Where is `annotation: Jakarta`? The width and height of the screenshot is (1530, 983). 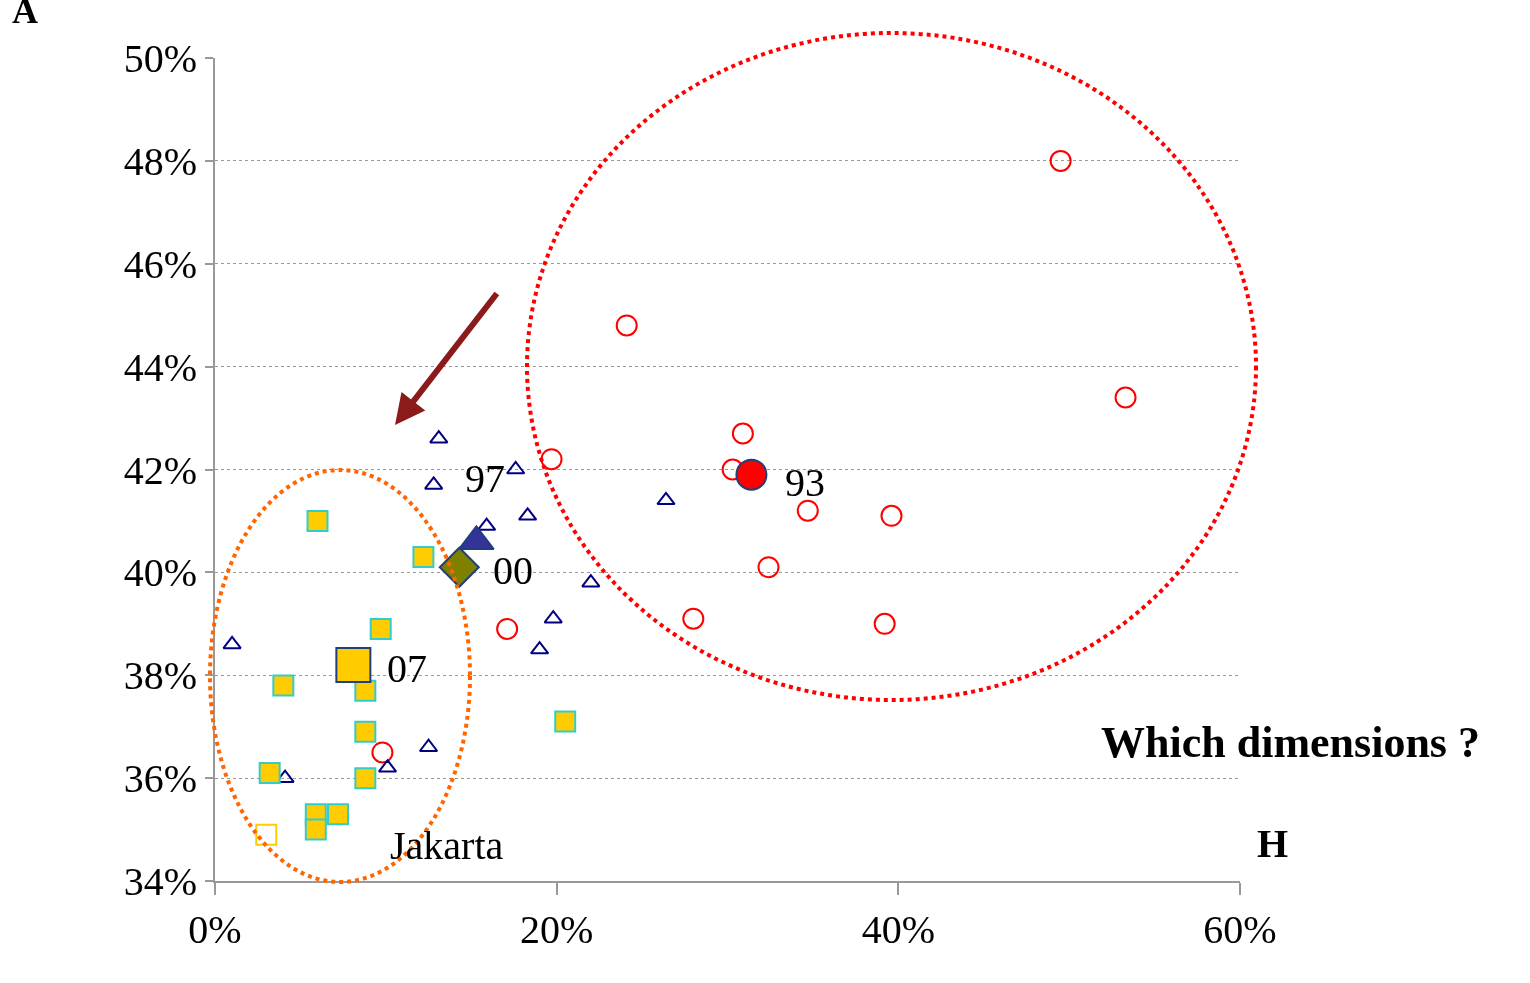 annotation: Jakarta is located at coordinates (447, 845).